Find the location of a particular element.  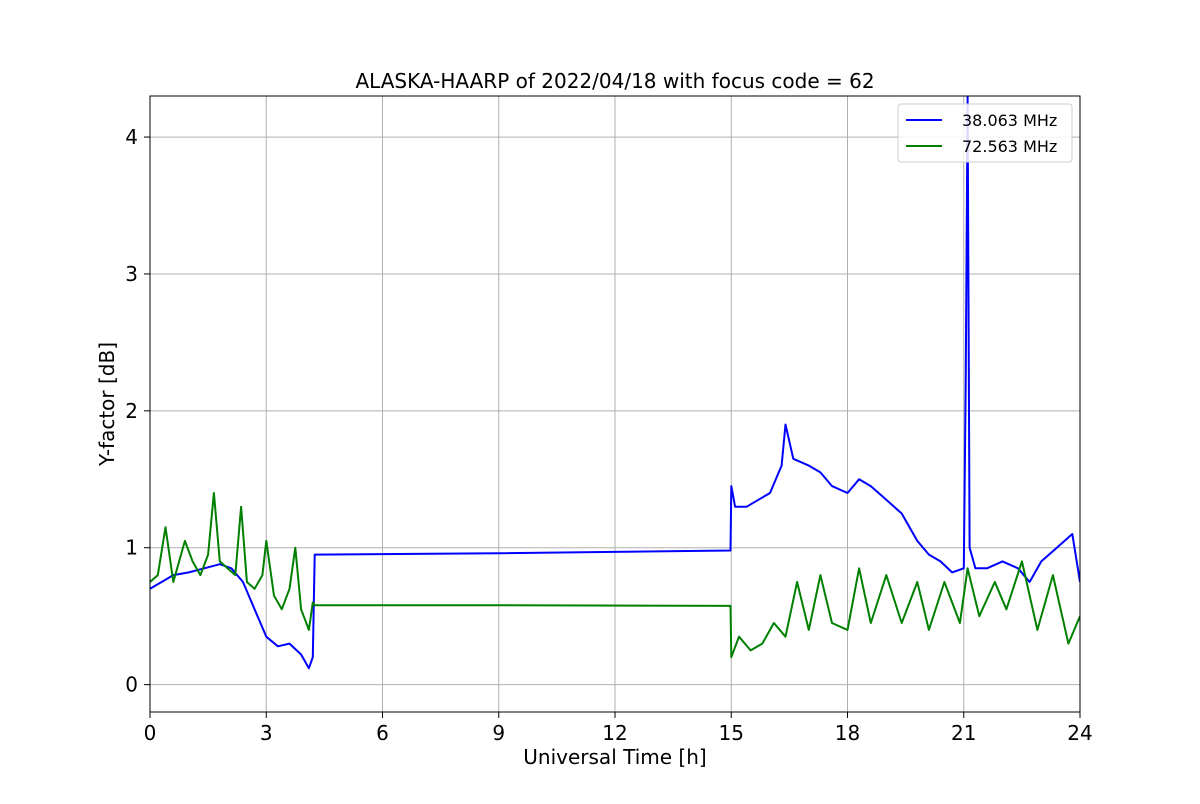

x-axis-label: Universal Time [h] is located at coordinates (614, 757).